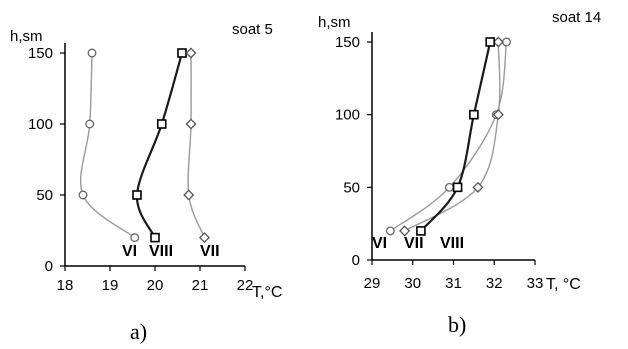 The width and height of the screenshot is (628, 349). Describe the element at coordinates (26, 36) in the screenshot. I see `panel-a-ylabel: h,sm` at that location.